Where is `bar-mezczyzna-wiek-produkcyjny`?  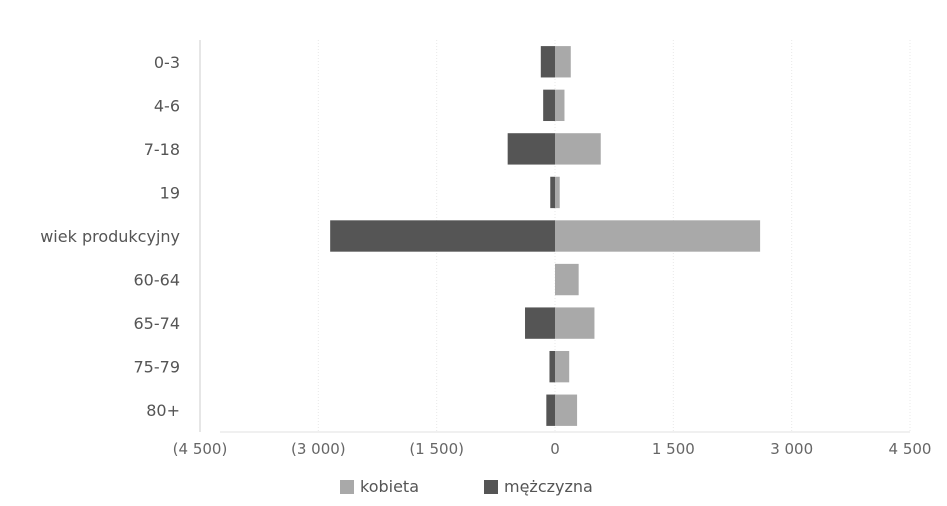
bar-mezczyzna-wiek-produkcyjny is located at coordinates (442, 236).